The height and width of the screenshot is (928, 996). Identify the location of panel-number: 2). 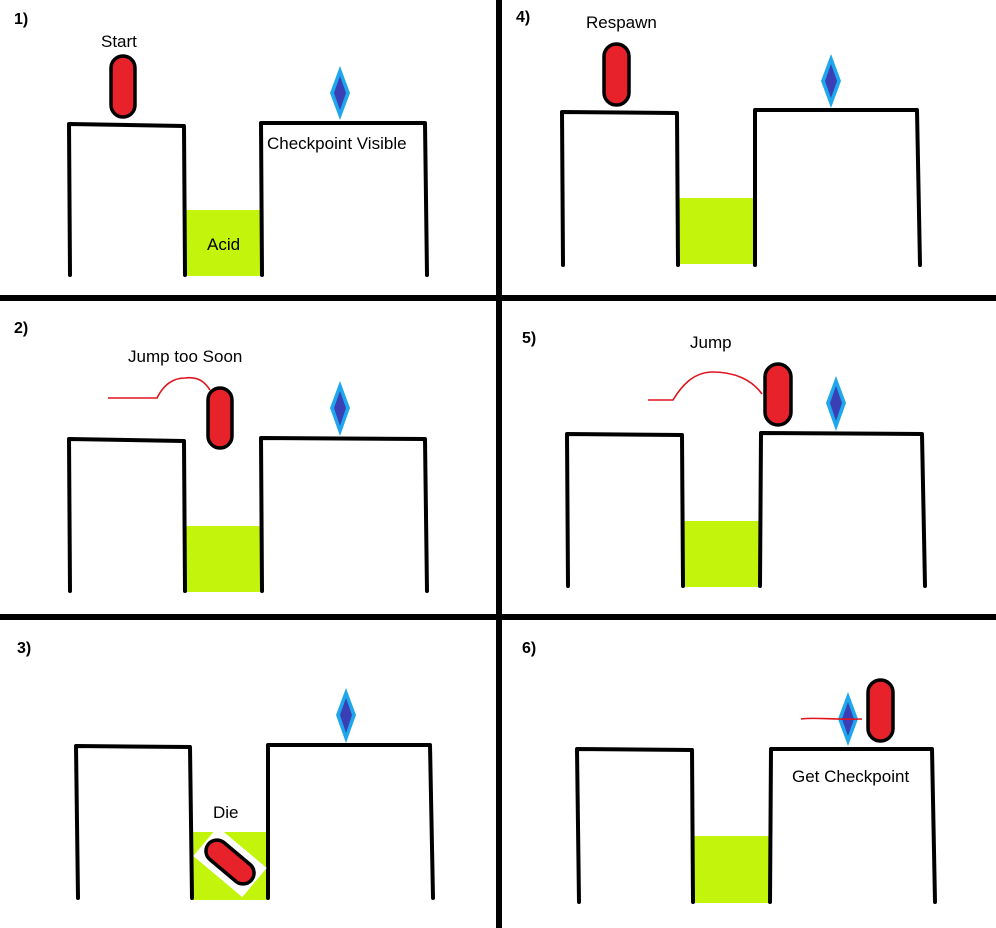
(21, 328).